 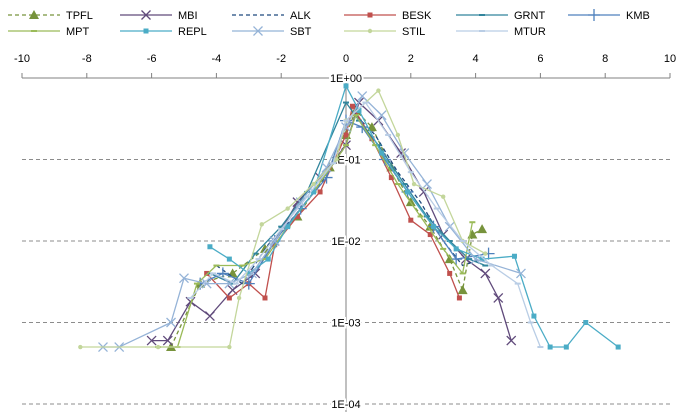 What do you see at coordinates (346, 59) in the screenshot?
I see `x-tick-label-5: 0` at bounding box center [346, 59].